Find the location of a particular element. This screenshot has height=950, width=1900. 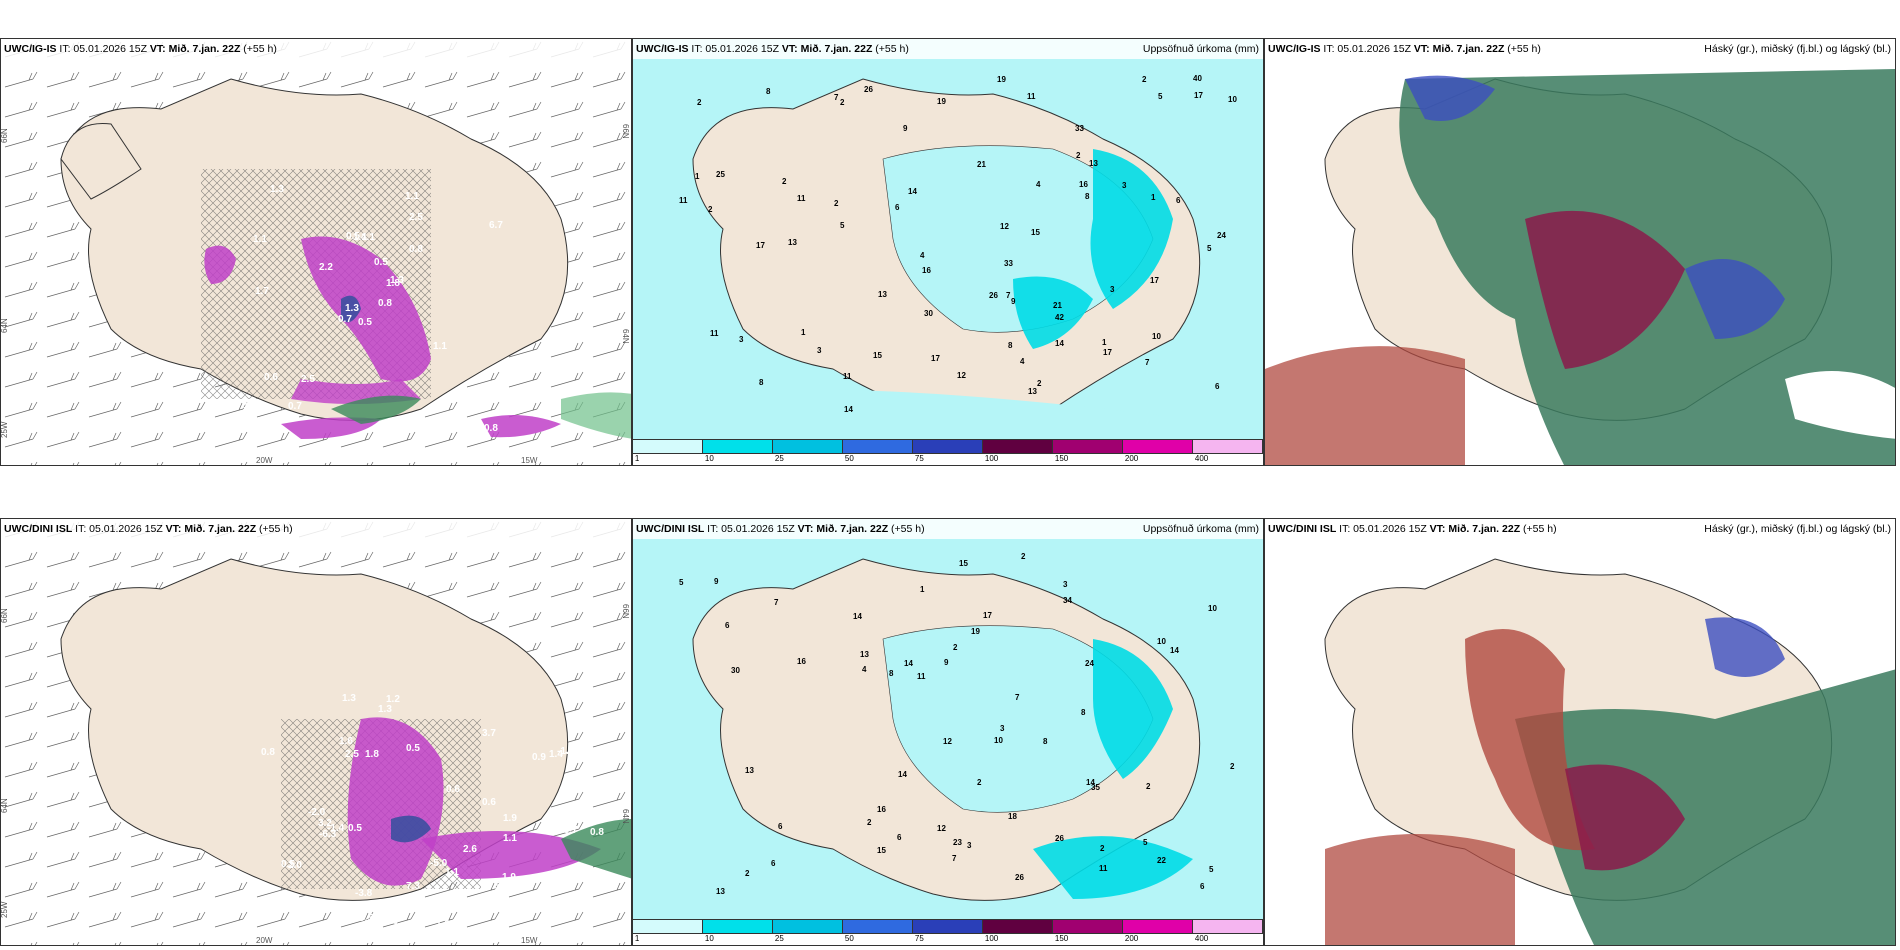

value-label: 12 is located at coordinates (961, 375).